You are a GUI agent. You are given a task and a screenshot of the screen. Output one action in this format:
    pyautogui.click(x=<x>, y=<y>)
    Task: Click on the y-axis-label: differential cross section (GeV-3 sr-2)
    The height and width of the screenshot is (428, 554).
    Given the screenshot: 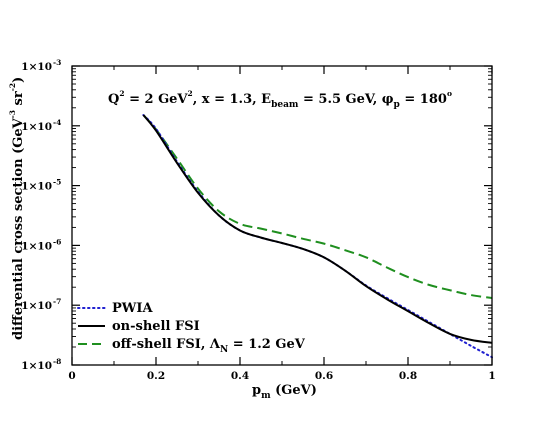 What is the action you would take?
    pyautogui.click(x=17, y=208)
    